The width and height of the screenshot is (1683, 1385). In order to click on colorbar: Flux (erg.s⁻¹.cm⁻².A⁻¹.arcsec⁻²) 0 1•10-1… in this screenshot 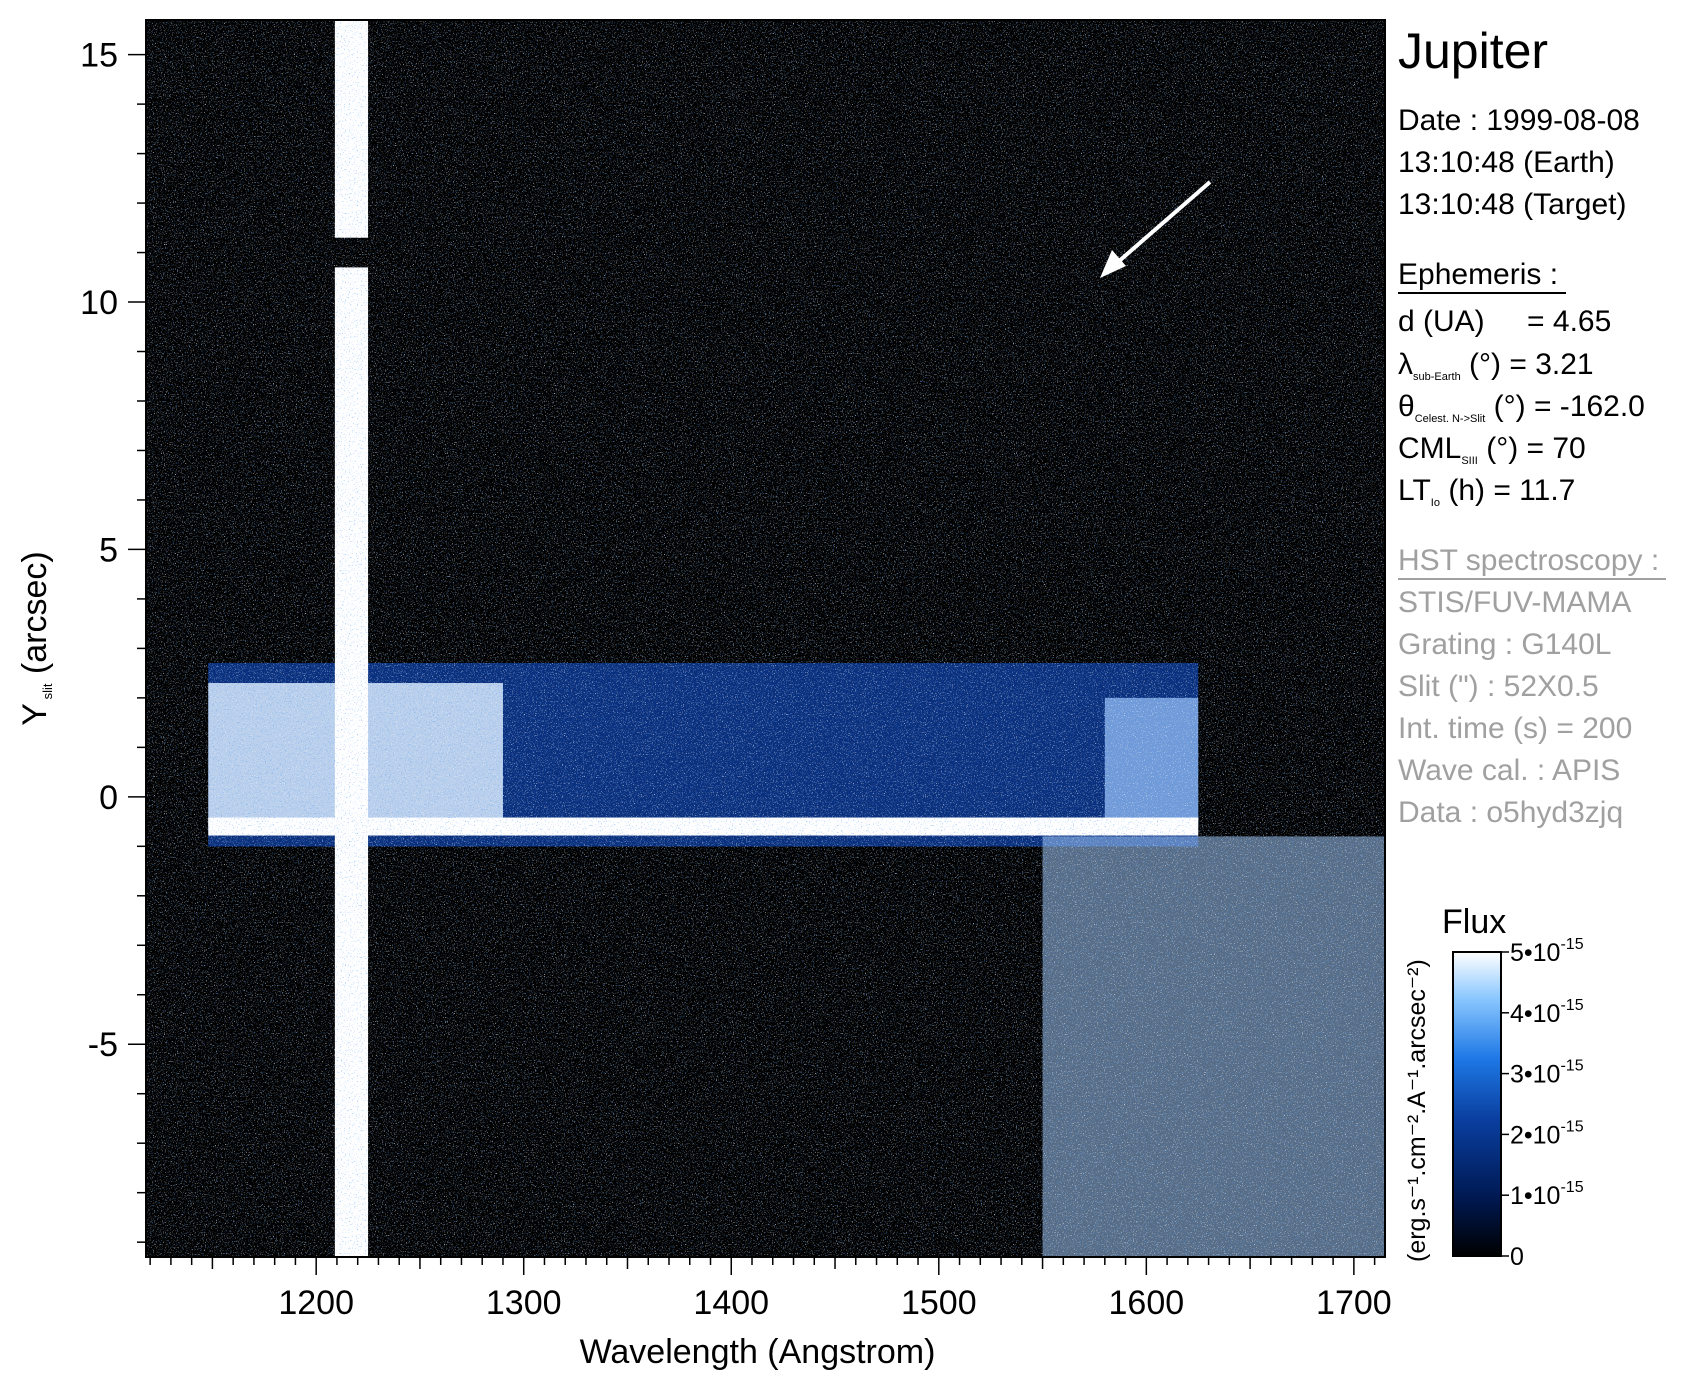, I will do `click(1493, 1087)`.